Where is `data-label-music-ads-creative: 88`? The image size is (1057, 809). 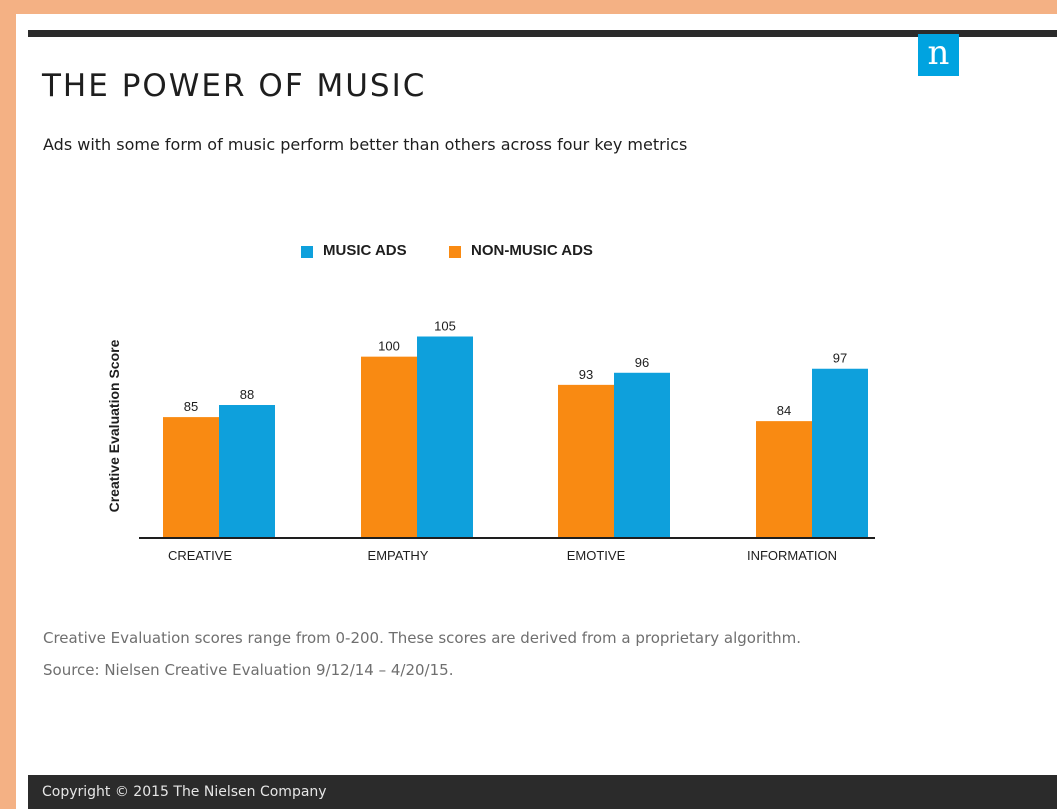
data-label-music-ads-creative: 88 is located at coordinates (247, 394).